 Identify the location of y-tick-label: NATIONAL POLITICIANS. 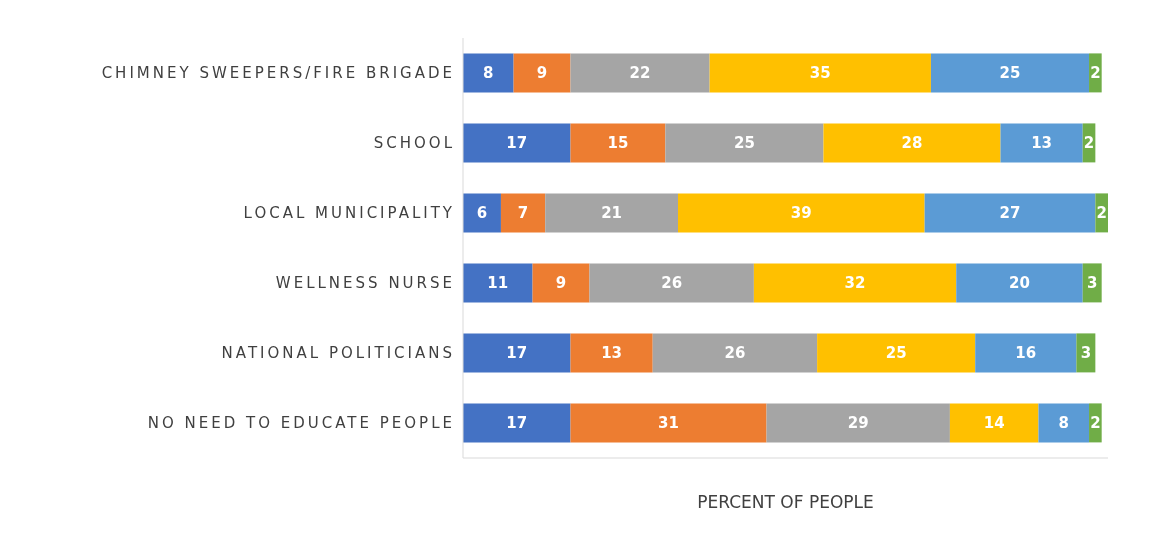
(338, 353).